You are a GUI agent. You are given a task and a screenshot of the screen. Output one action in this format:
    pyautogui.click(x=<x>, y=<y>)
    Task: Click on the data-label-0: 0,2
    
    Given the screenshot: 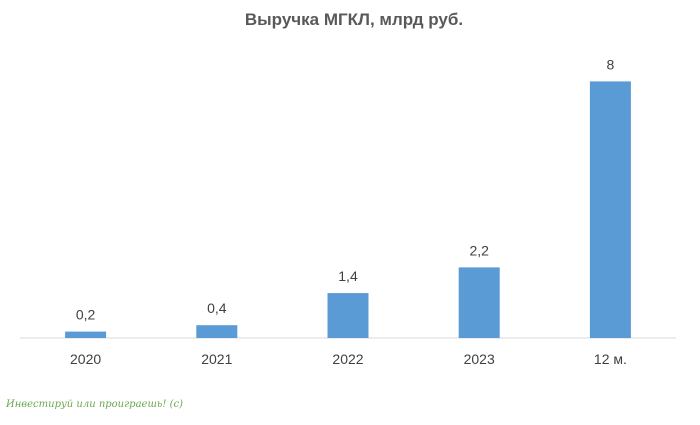 What is the action you would take?
    pyautogui.click(x=86, y=315)
    